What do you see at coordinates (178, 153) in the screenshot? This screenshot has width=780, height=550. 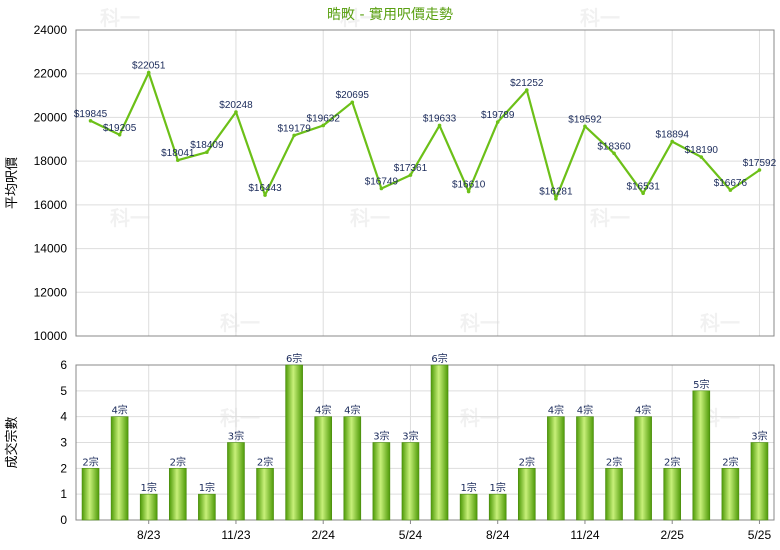 I see `price-point-label: $18041` at bounding box center [178, 153].